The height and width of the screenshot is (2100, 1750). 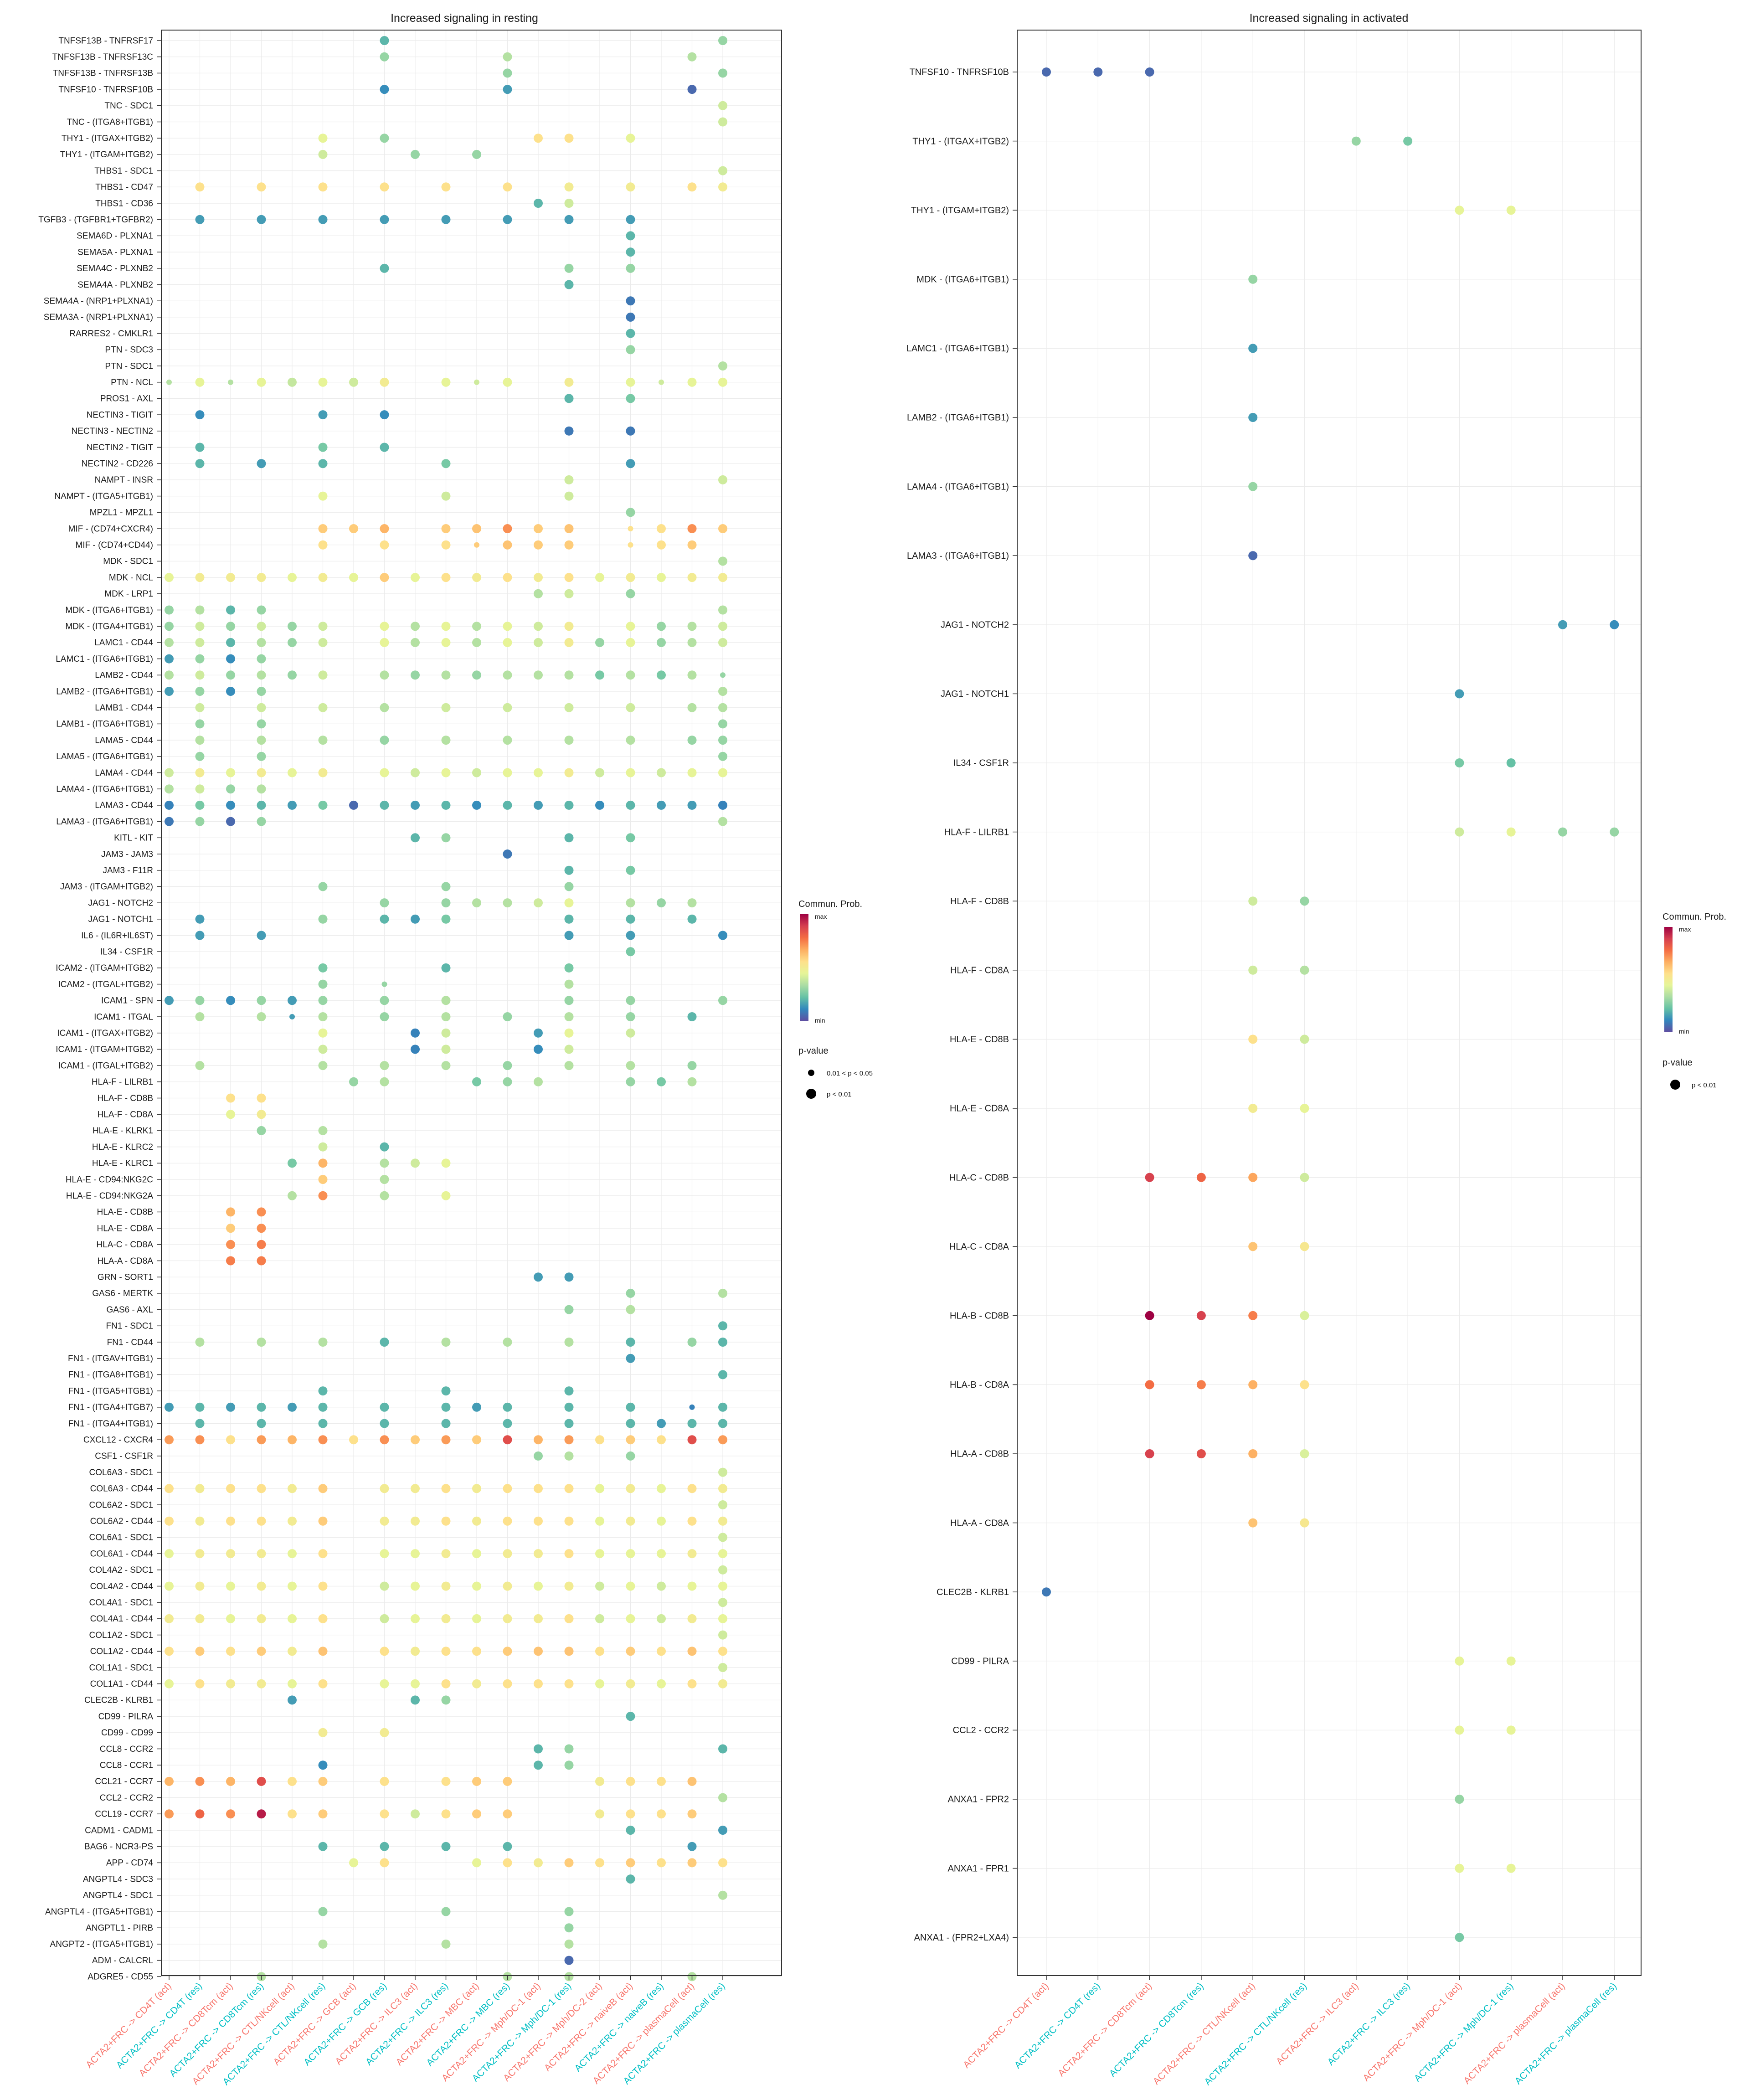 I want to click on x-tick-label: ACTA2+FRC -> CD4T (res), so click(x=1058, y=2026).